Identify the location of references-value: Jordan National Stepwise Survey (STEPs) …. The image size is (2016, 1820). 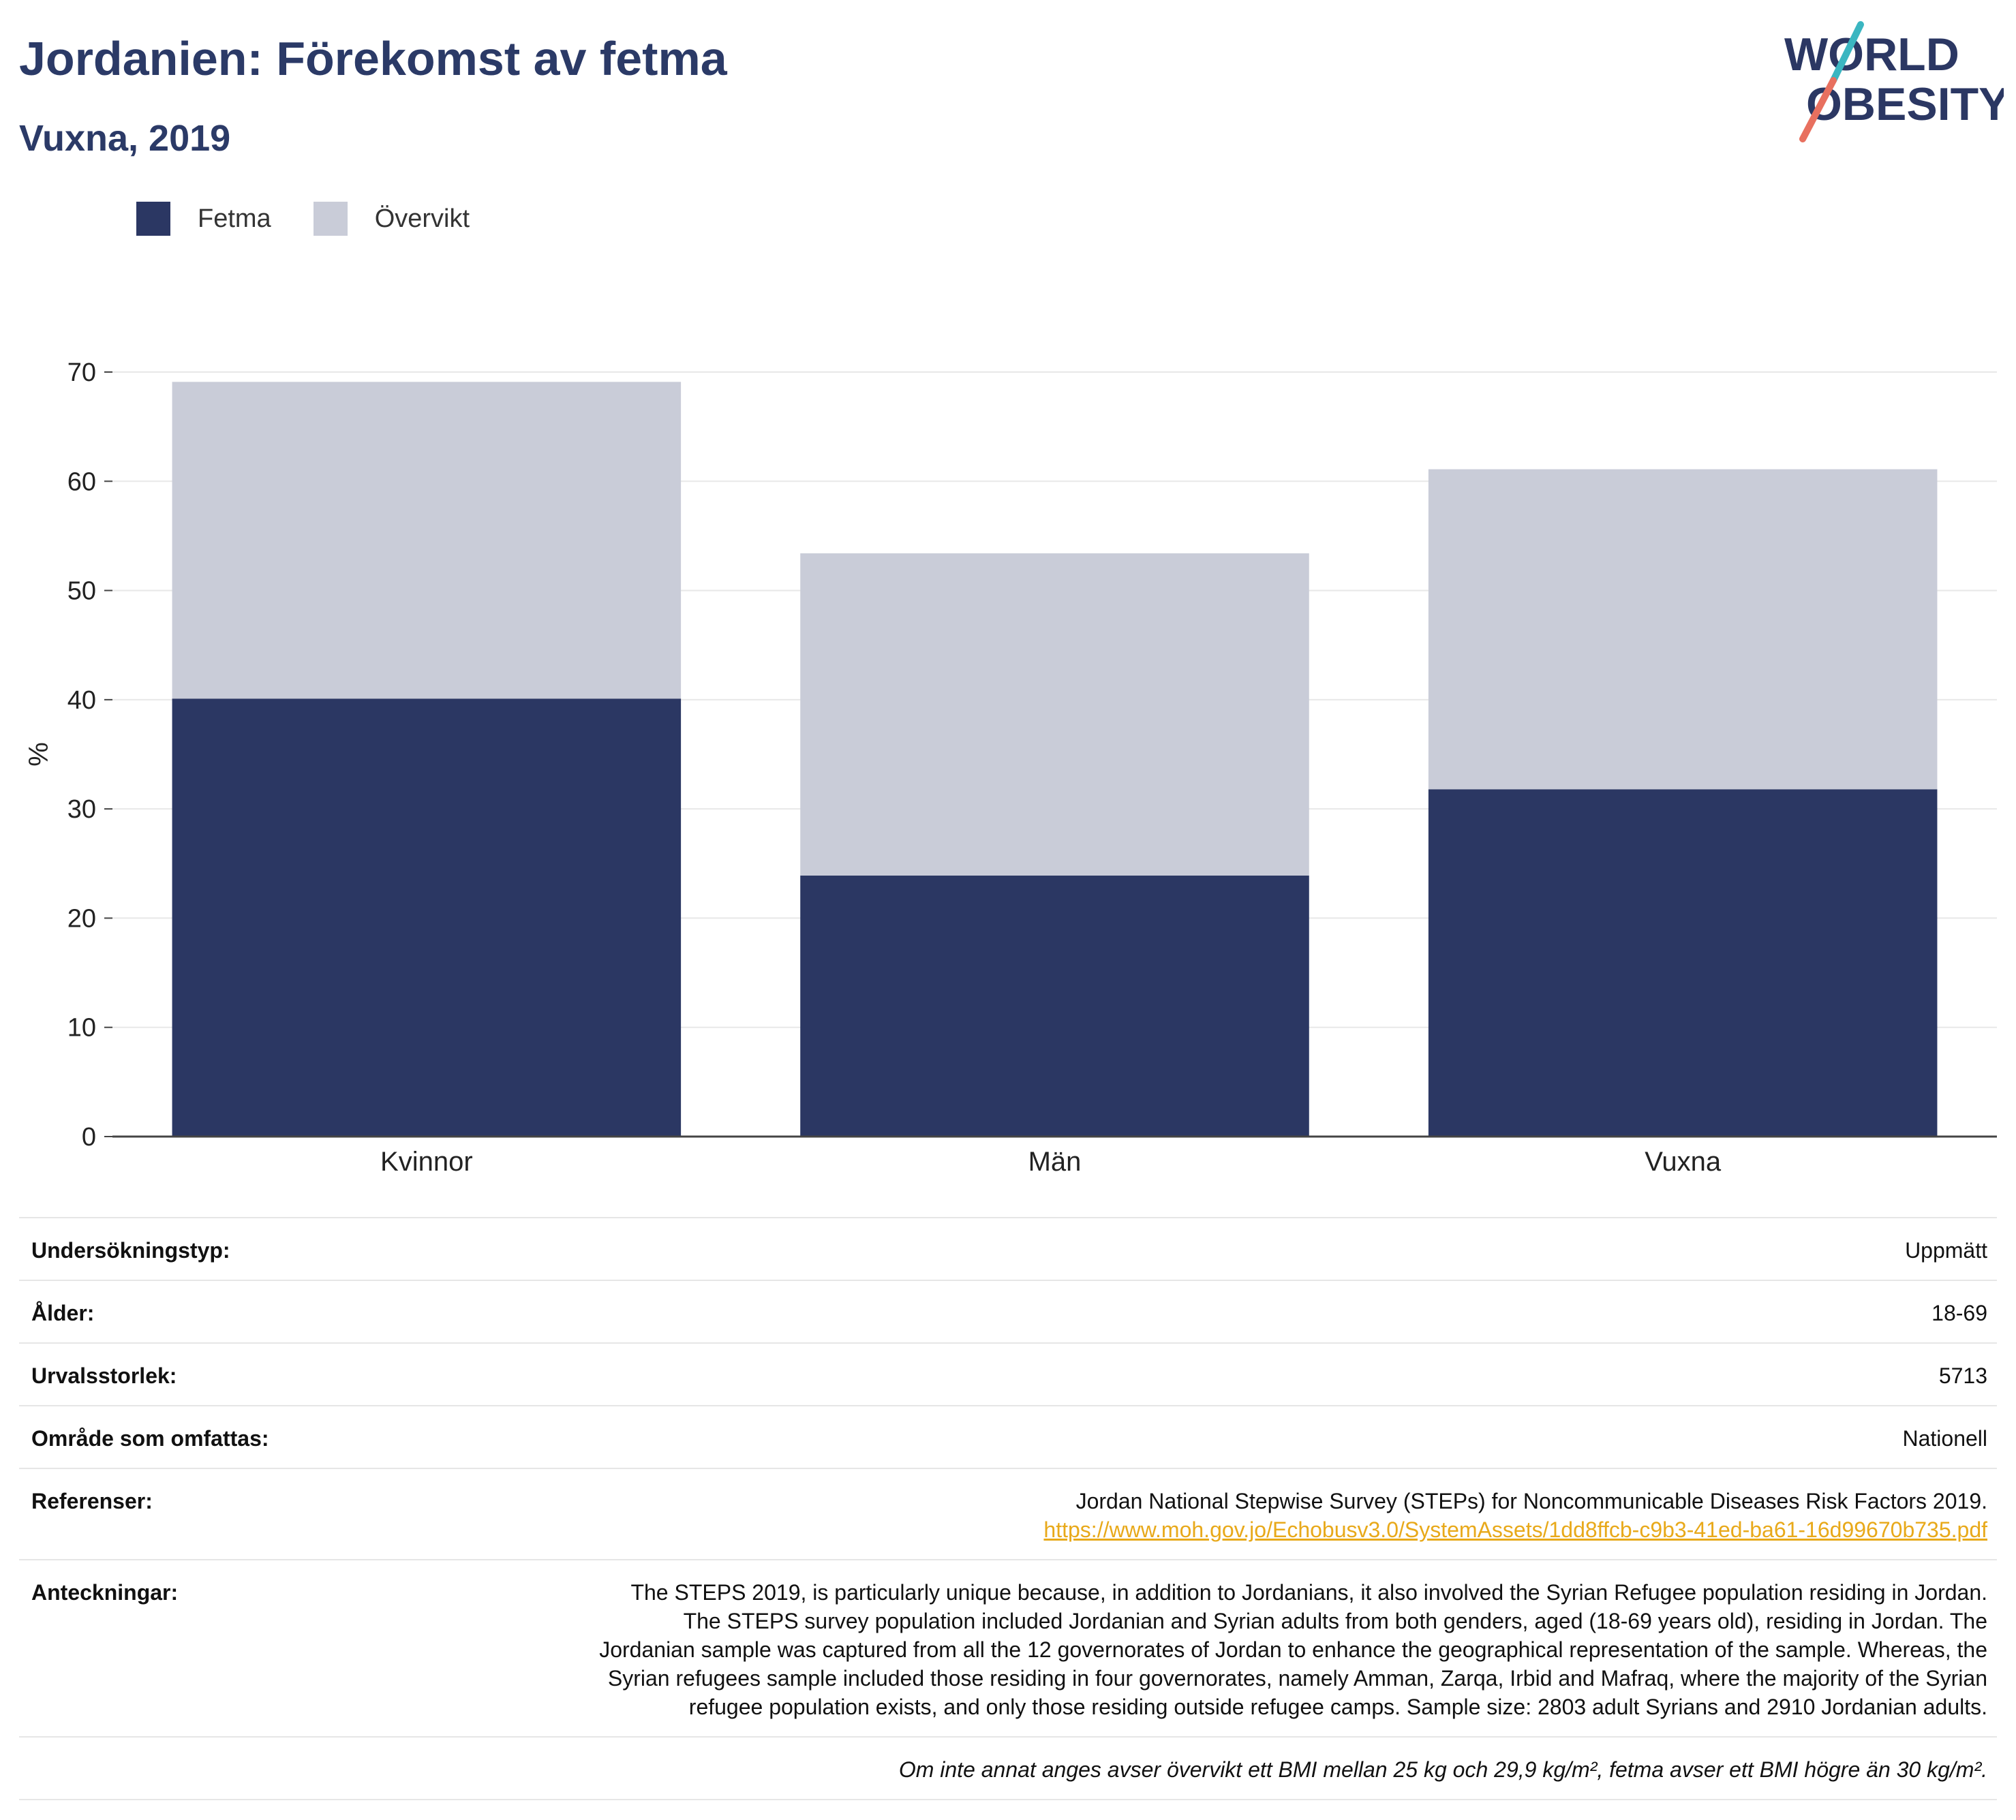
(1515, 1515).